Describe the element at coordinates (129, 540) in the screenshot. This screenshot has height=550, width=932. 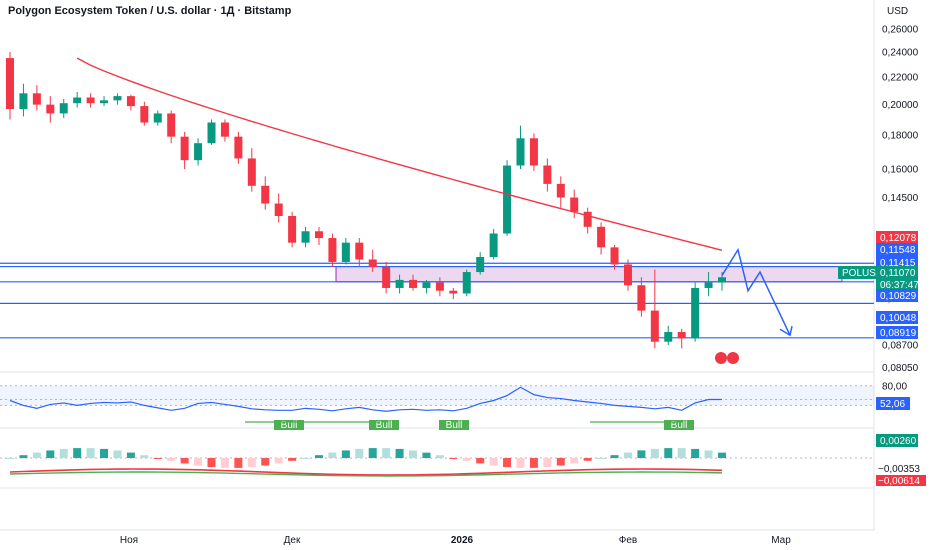
I see `time-axis-label: Ноя` at that location.